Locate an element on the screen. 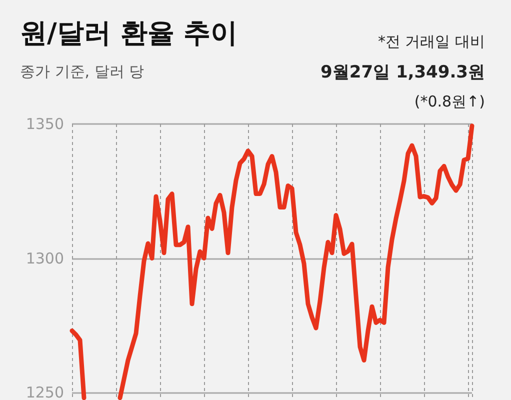 Image resolution: width=511 pixels, height=400 pixels. text: (*0.8원↑) is located at coordinates (450, 101).